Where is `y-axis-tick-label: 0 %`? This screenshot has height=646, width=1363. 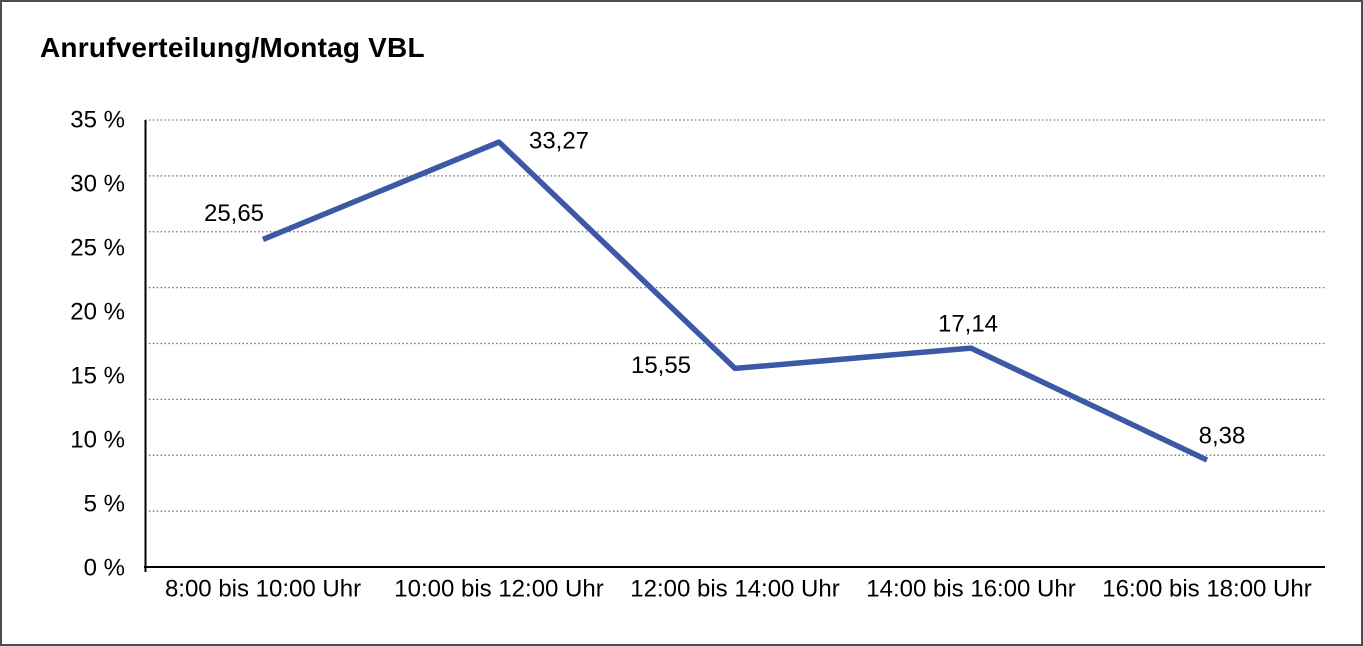
y-axis-tick-label: 0 % is located at coordinates (104, 568).